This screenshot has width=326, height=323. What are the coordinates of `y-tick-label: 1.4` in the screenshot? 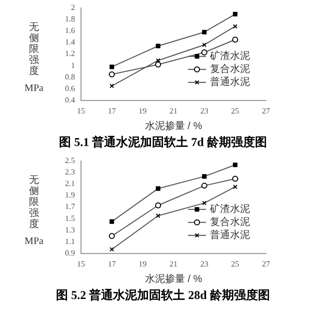 It's located at (70, 42).